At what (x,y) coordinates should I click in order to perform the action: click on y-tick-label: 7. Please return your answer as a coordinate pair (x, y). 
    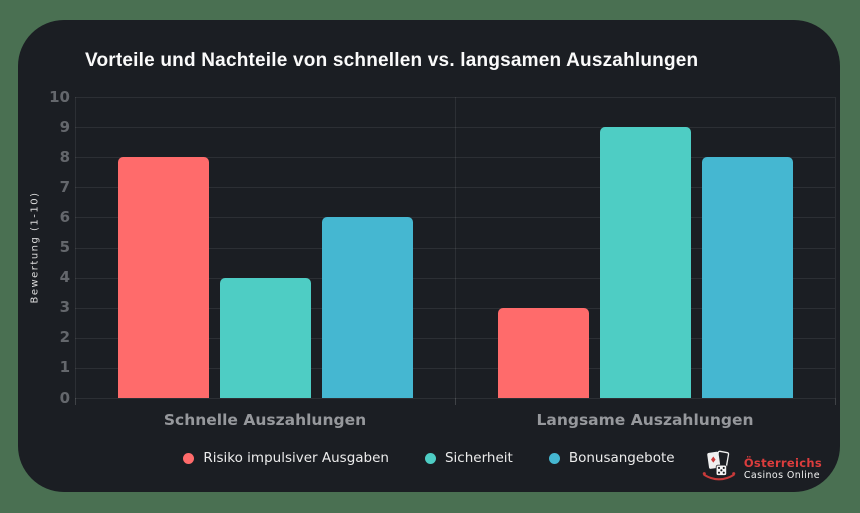
    Looking at the image, I should click on (64, 186).